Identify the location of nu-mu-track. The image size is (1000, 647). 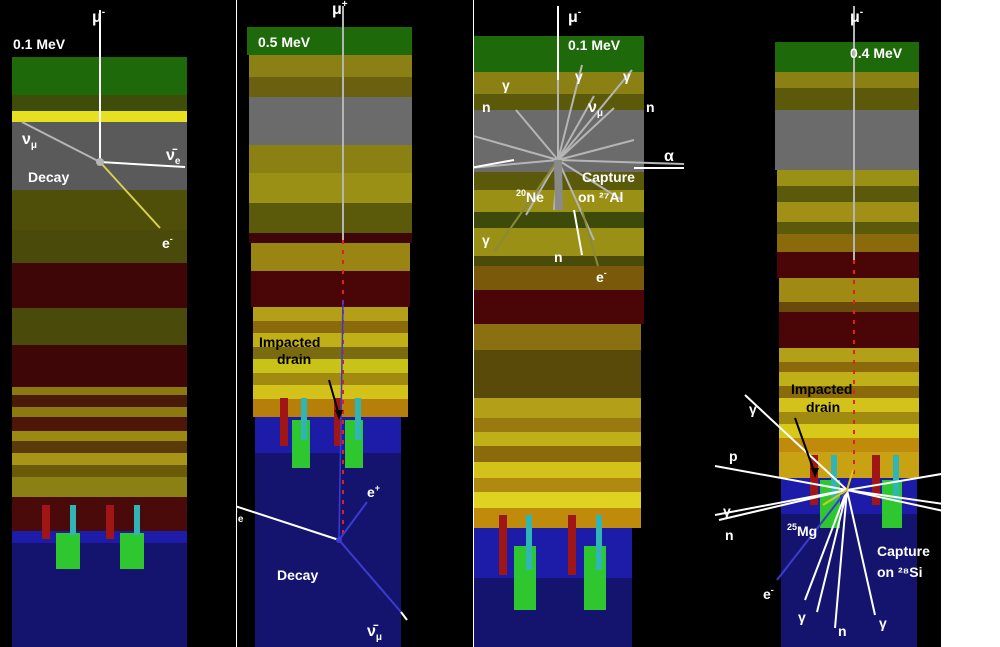
(61, 142).